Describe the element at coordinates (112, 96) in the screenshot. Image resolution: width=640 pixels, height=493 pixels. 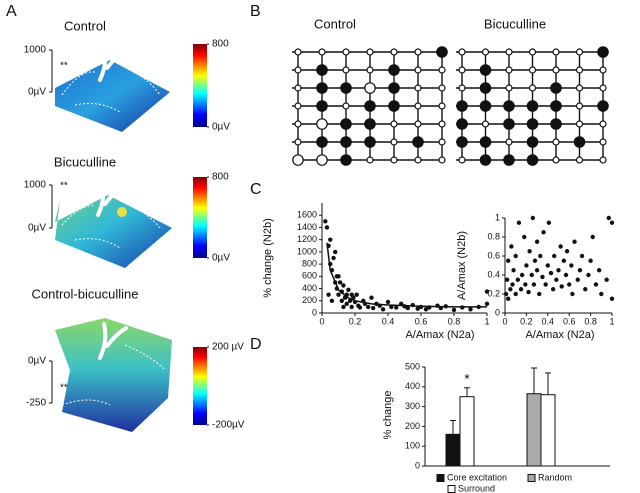
I see `surface` at that location.